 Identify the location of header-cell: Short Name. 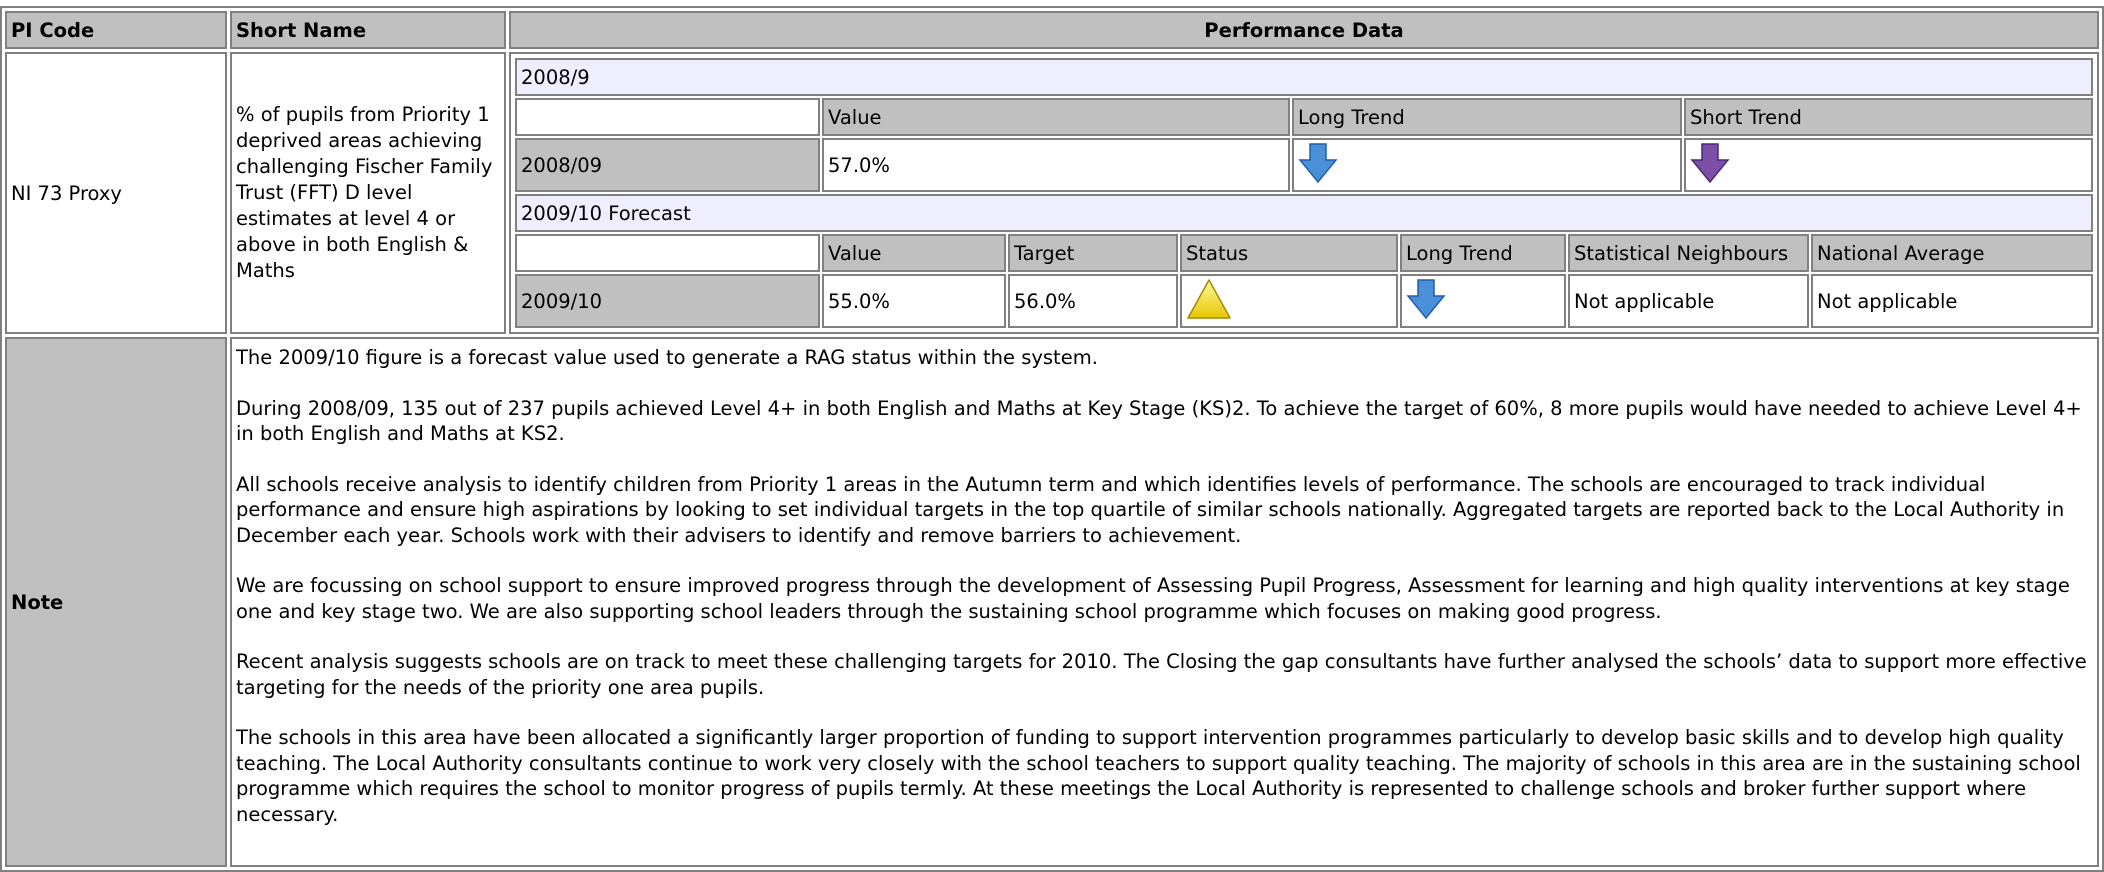
(368, 30).